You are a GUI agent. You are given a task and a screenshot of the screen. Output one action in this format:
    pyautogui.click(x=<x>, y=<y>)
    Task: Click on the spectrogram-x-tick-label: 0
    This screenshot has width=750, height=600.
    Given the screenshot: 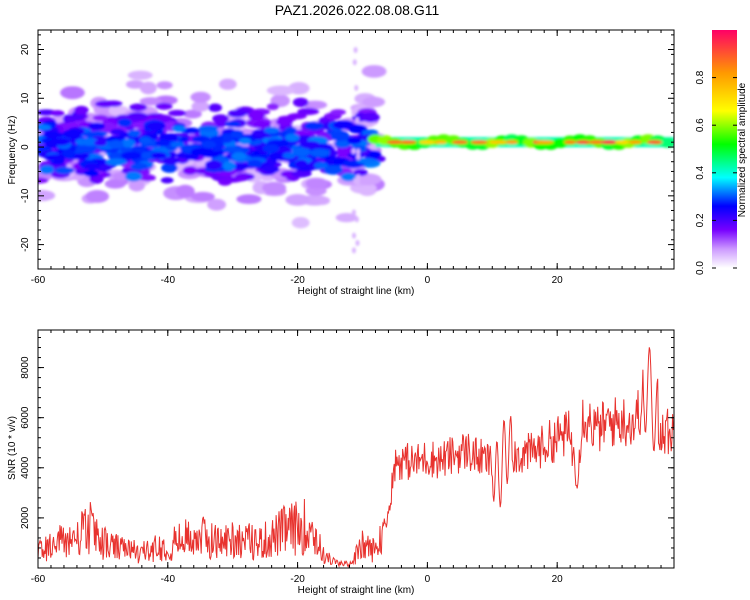 What is the action you would take?
    pyautogui.click(x=428, y=280)
    